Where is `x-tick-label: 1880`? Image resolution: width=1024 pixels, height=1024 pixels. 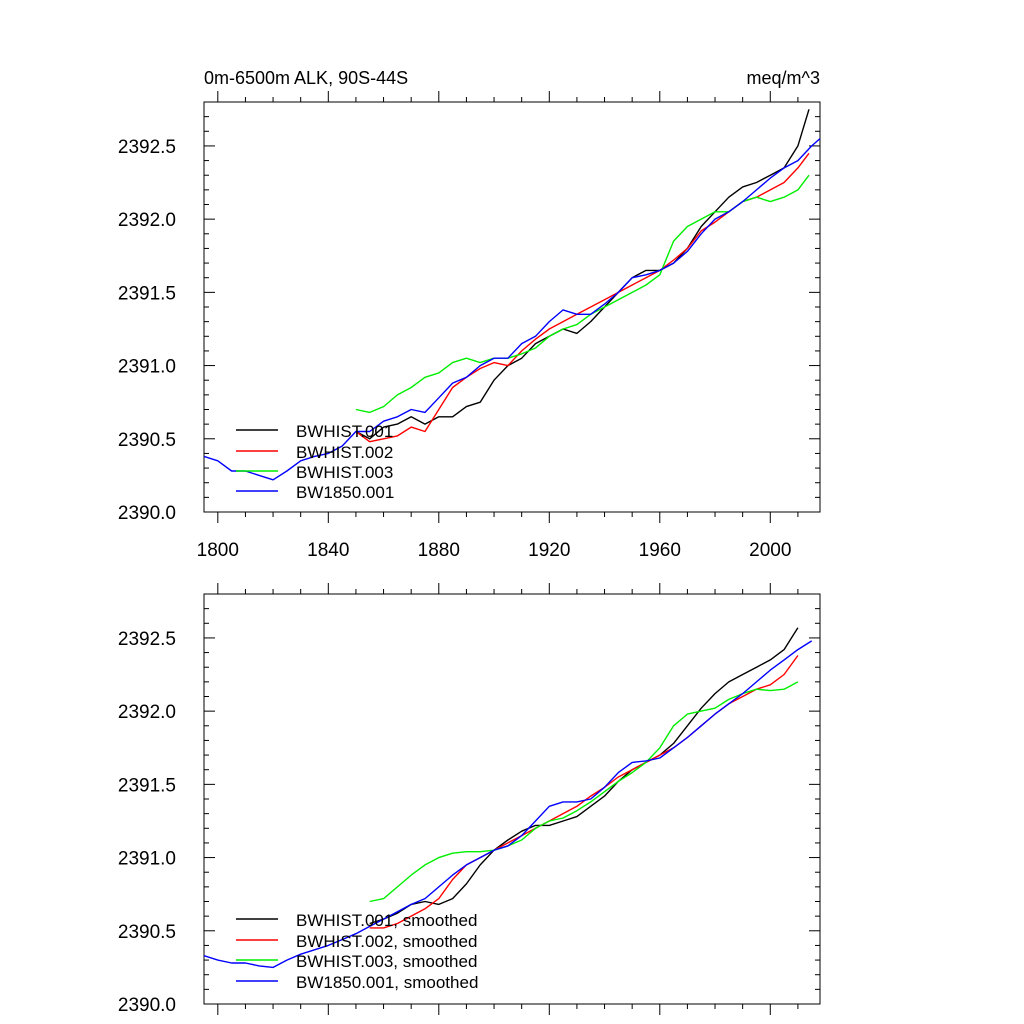 x-tick-label: 1880 is located at coordinates (439, 550).